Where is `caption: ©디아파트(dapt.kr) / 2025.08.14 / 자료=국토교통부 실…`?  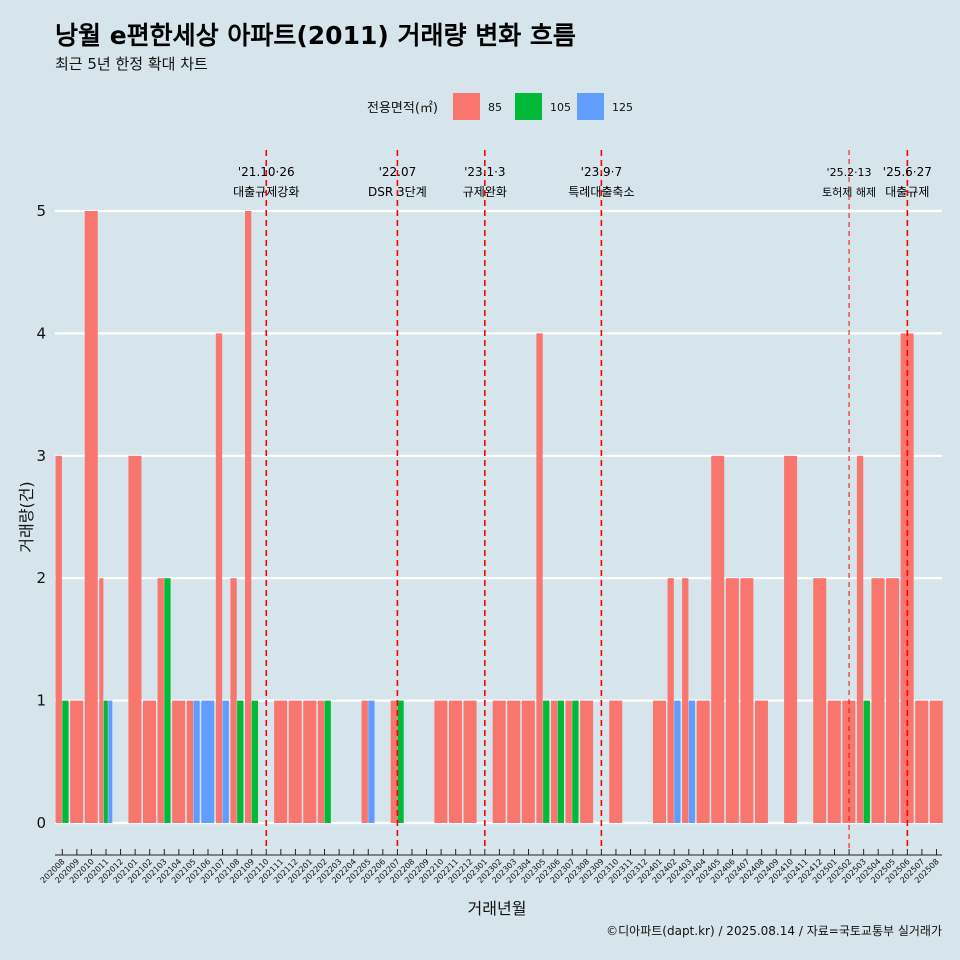 caption: ©디아파트(dapt.kr) / 2025.08.14 / 자료=국토교통부 실… is located at coordinates (774, 931).